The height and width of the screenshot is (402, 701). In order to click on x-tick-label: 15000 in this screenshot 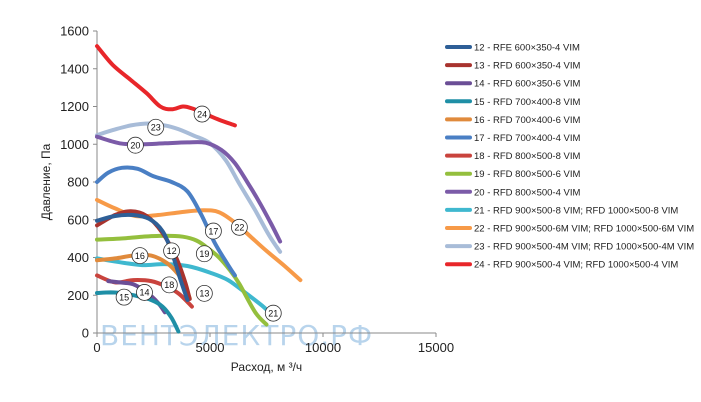, I will do `click(436, 347)`.